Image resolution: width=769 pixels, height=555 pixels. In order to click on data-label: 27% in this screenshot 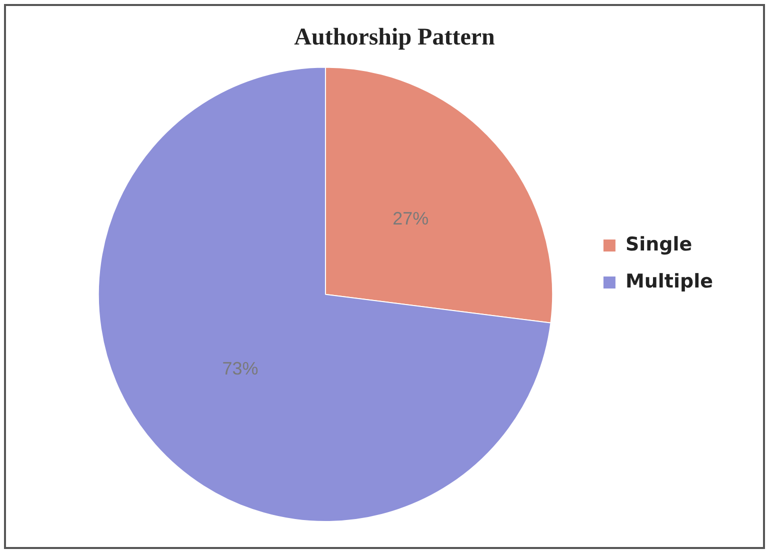, I will do `click(410, 218)`.